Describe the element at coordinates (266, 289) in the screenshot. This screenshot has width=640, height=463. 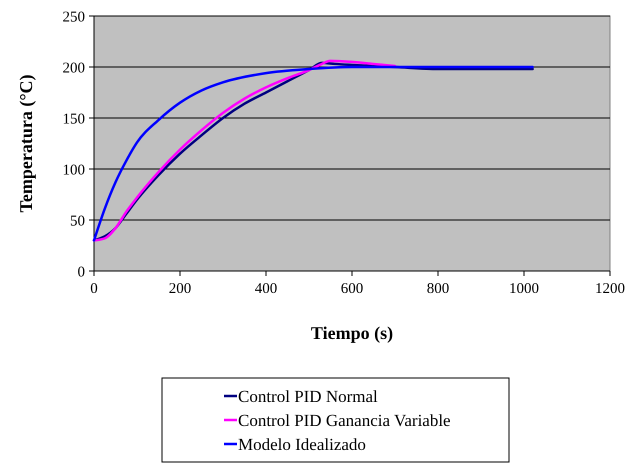
I see `x-tick-label: 400` at that location.